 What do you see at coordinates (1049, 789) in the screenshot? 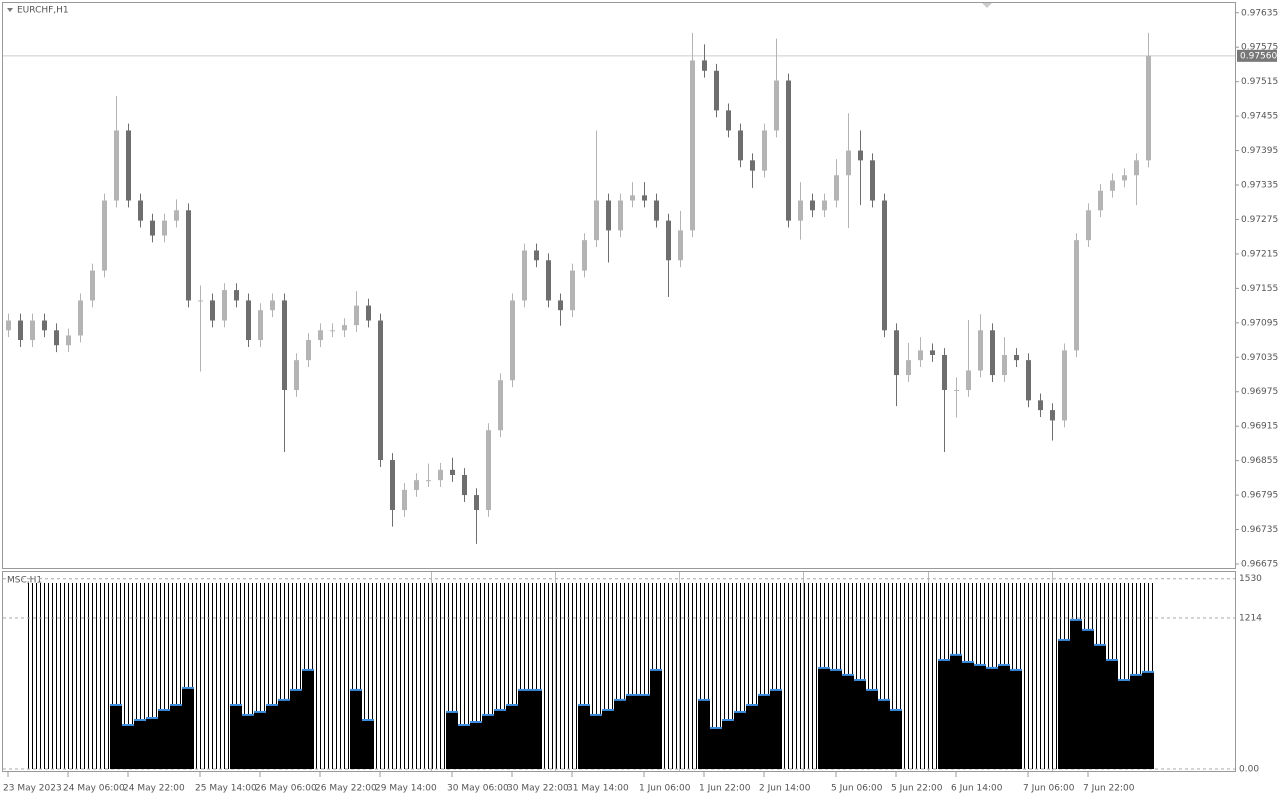
I see `x-tick-label: 7 Jun 06:00` at bounding box center [1049, 789].